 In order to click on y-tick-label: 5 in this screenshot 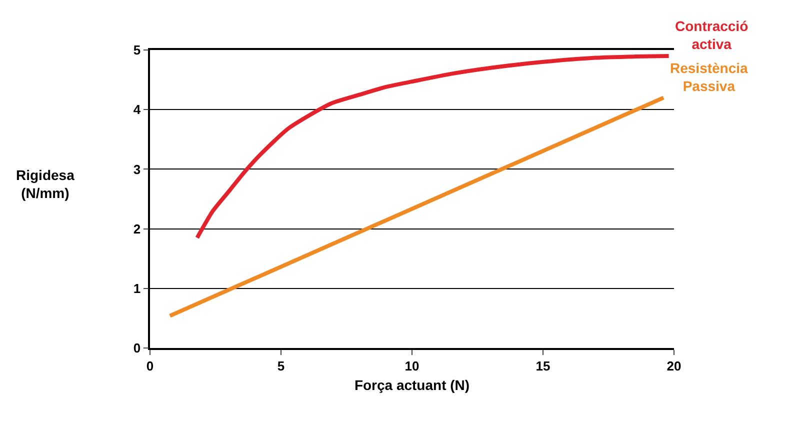, I will do `click(137, 50)`.